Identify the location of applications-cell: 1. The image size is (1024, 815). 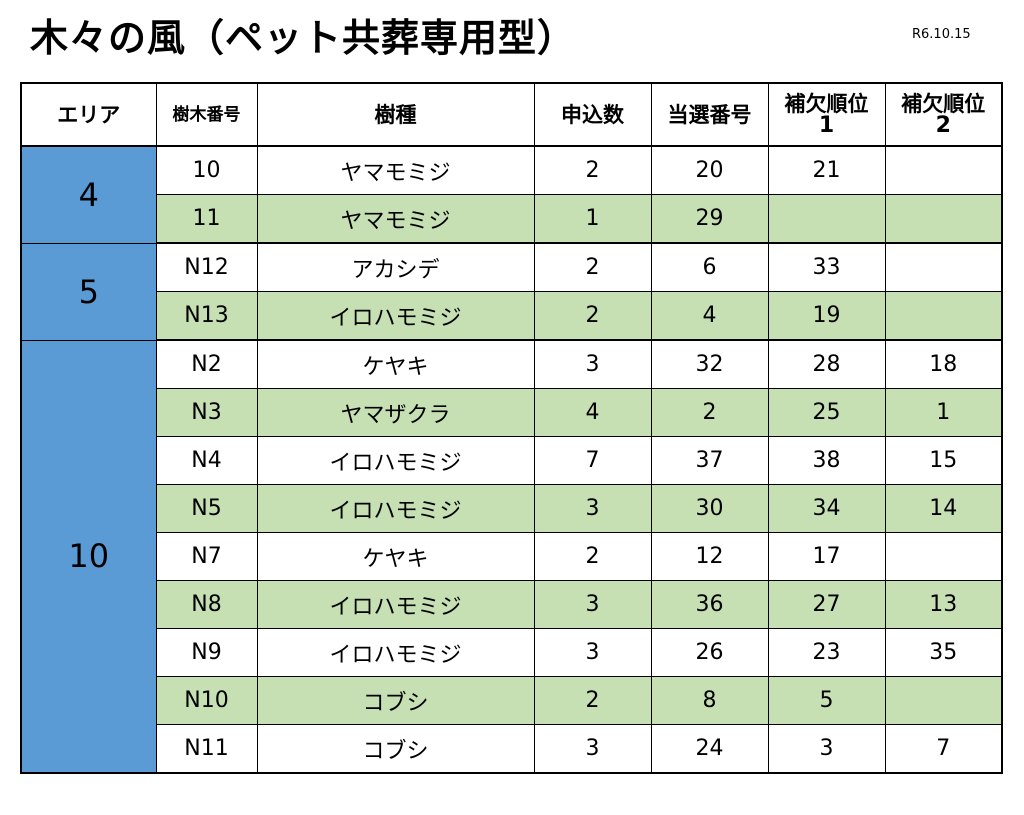
(592, 219).